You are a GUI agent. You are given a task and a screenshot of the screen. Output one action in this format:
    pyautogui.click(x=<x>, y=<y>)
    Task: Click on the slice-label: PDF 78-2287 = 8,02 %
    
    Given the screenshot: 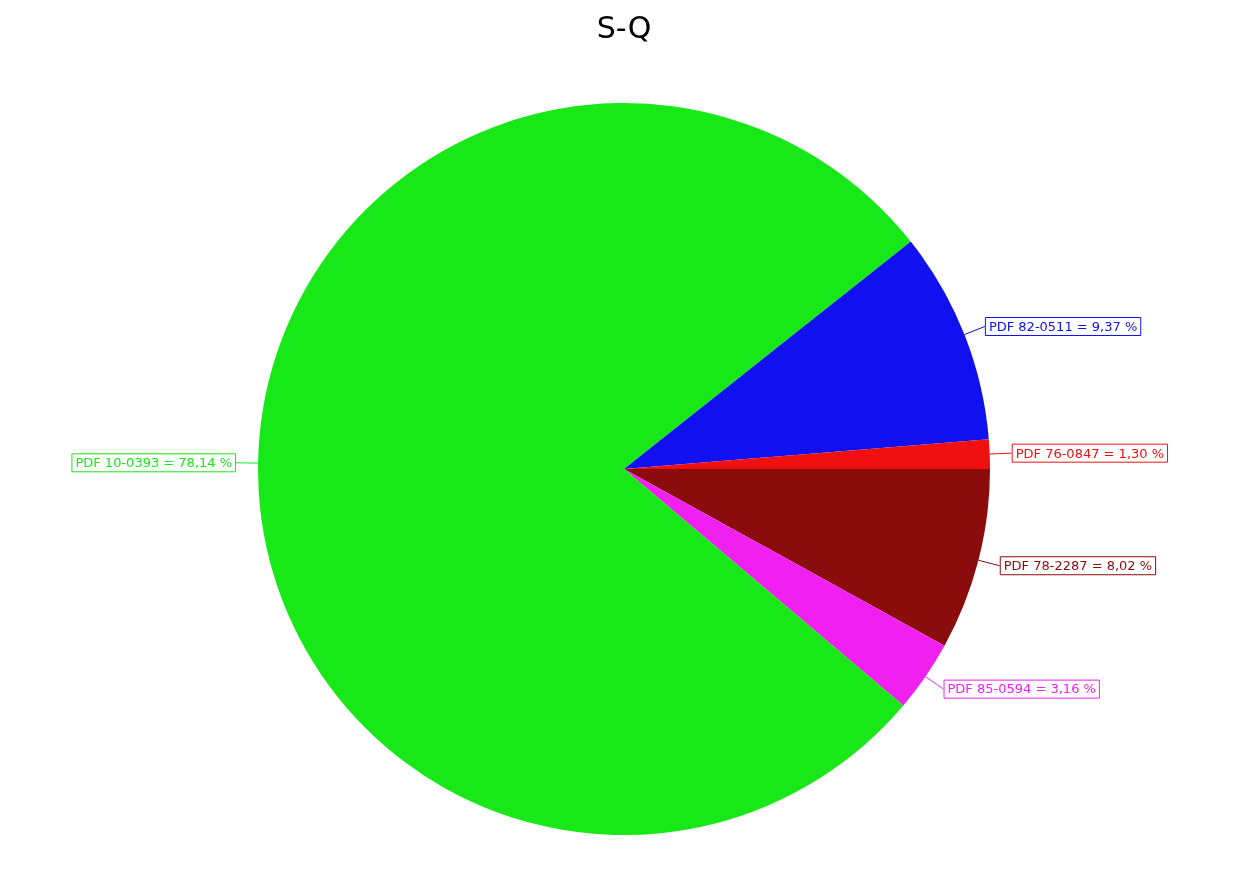 What is the action you would take?
    pyautogui.click(x=1078, y=566)
    